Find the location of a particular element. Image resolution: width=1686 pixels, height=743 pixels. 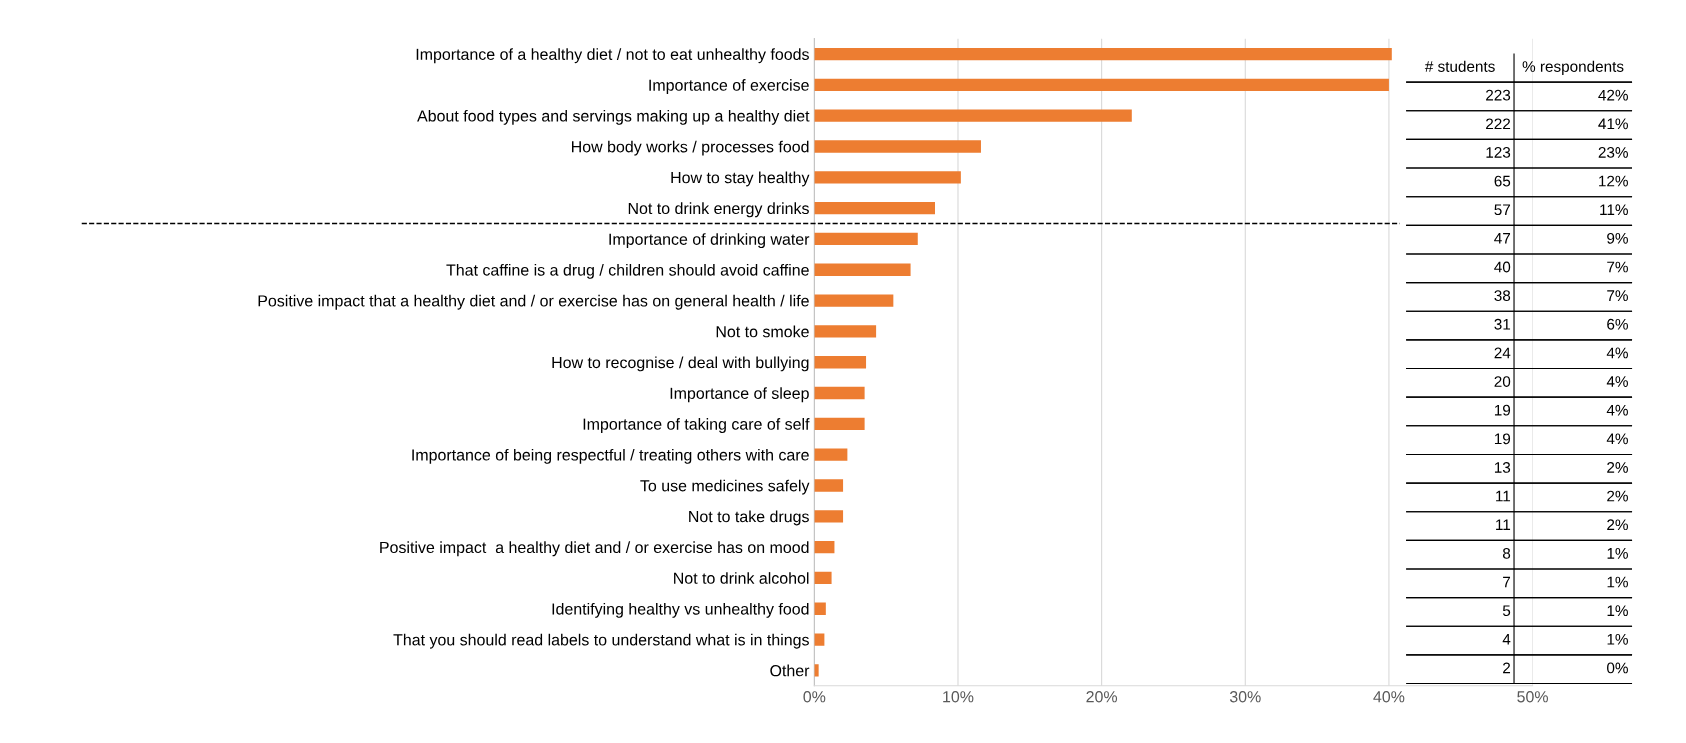

y-tick-label: Not to drink energy drinks is located at coordinates (718, 210).